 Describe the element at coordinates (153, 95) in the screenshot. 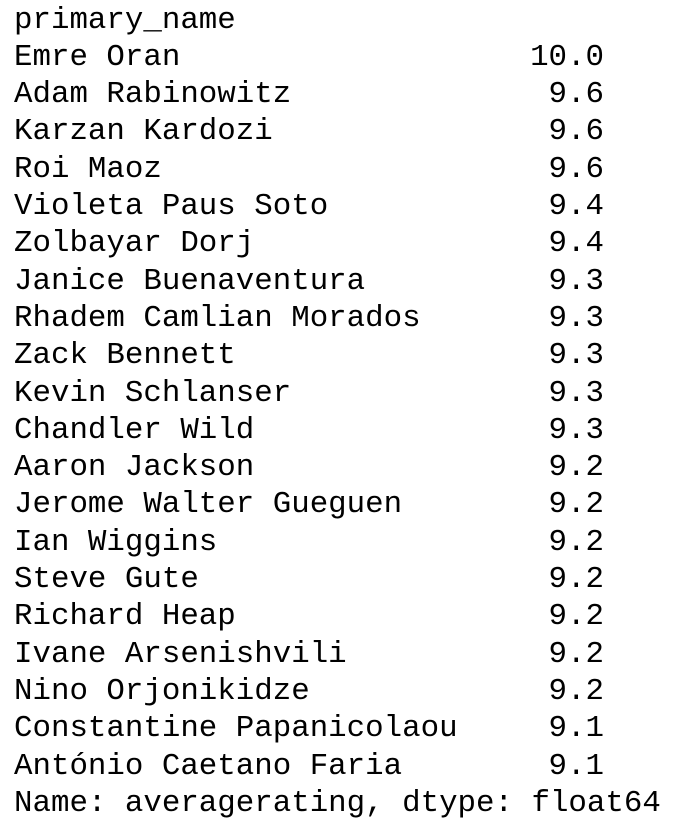

I see `row-name: Adam Rabinowitz` at that location.